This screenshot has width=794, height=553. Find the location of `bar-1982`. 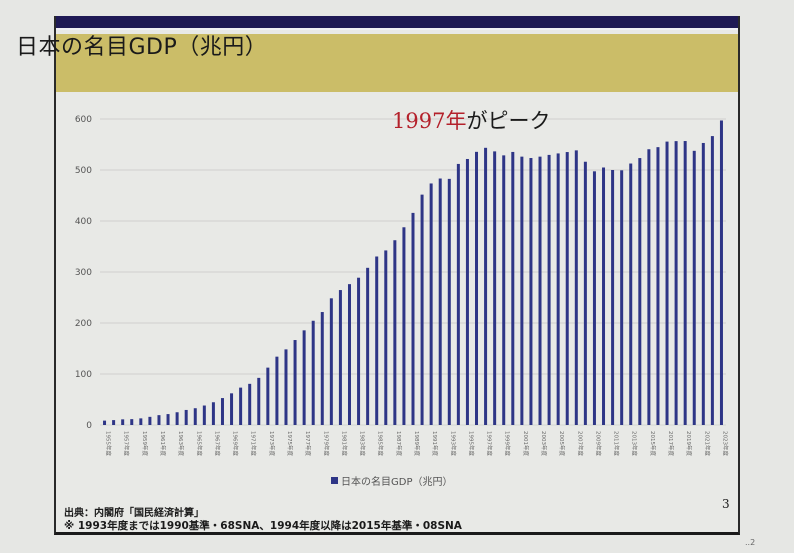

bar-1982 is located at coordinates (349, 354).